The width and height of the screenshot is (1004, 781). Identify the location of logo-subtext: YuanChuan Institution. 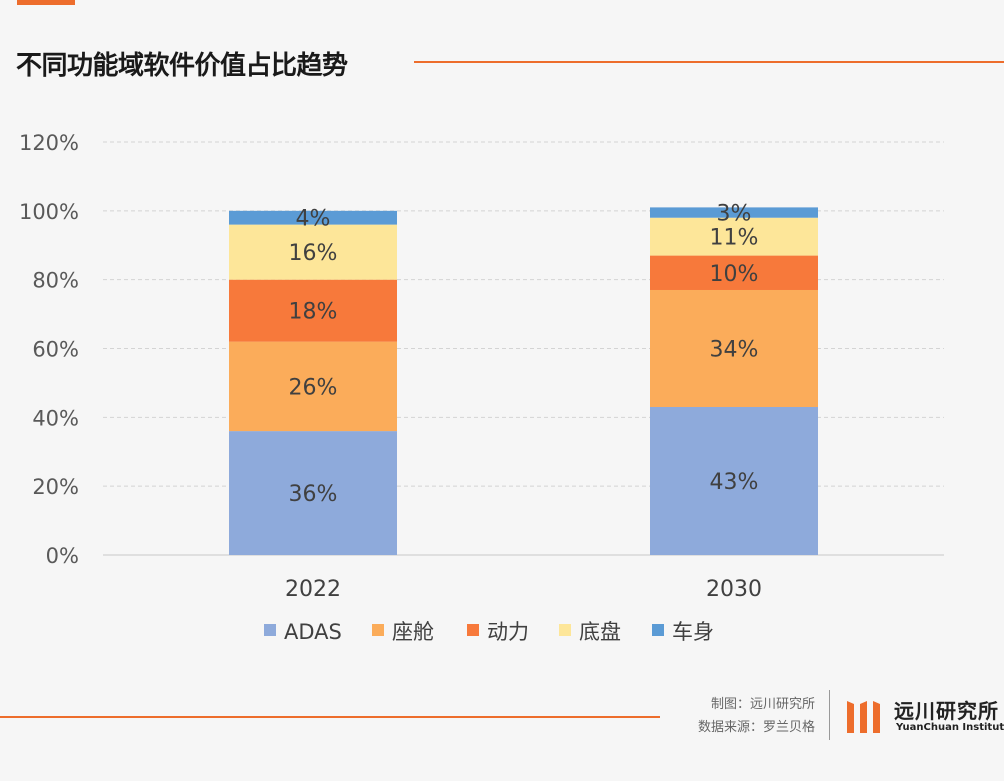
(950, 727).